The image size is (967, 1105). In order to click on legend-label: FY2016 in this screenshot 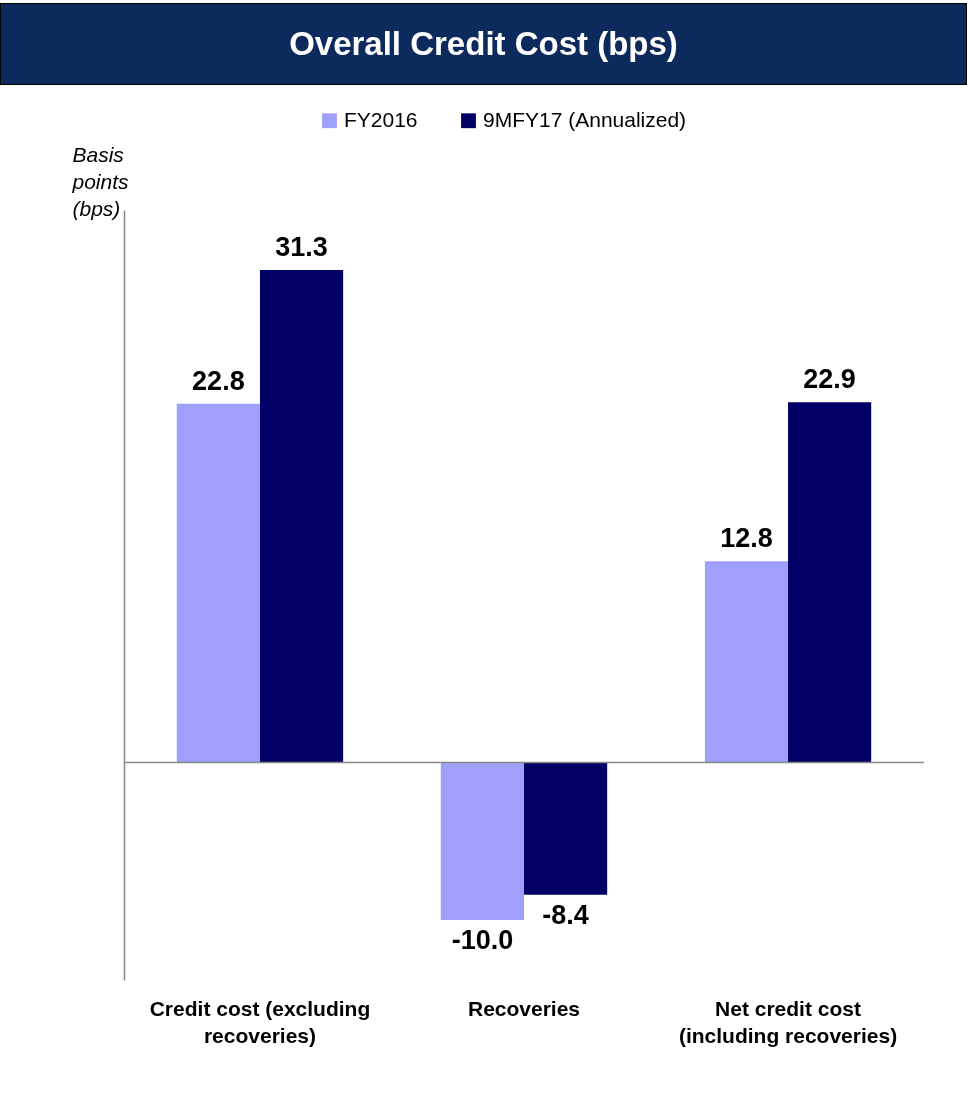, I will do `click(381, 119)`.